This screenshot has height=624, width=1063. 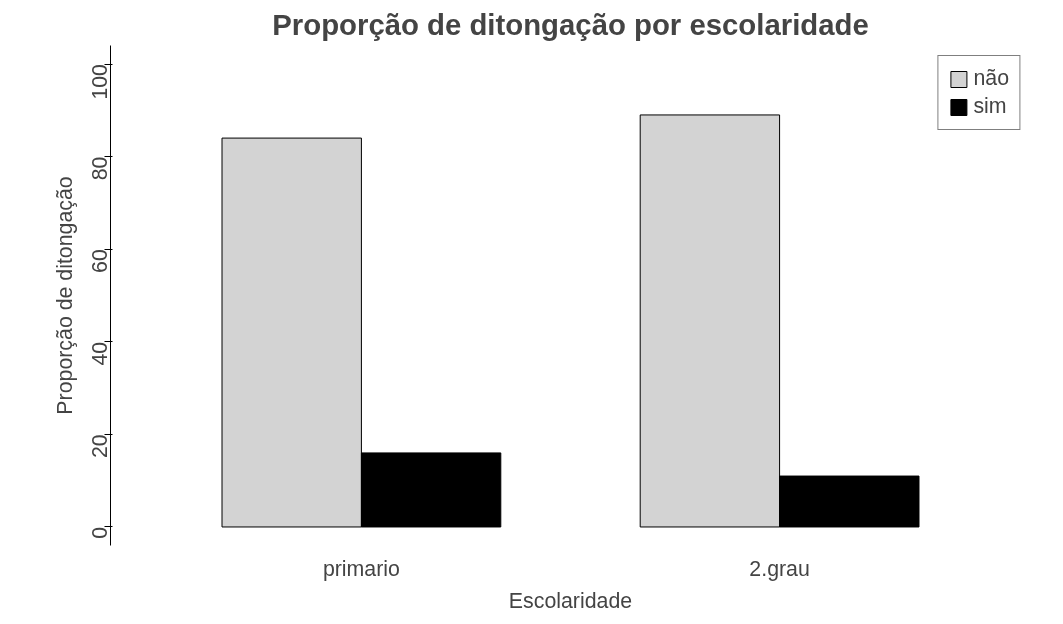 I want to click on y-tick-label: 40, so click(x=100, y=353).